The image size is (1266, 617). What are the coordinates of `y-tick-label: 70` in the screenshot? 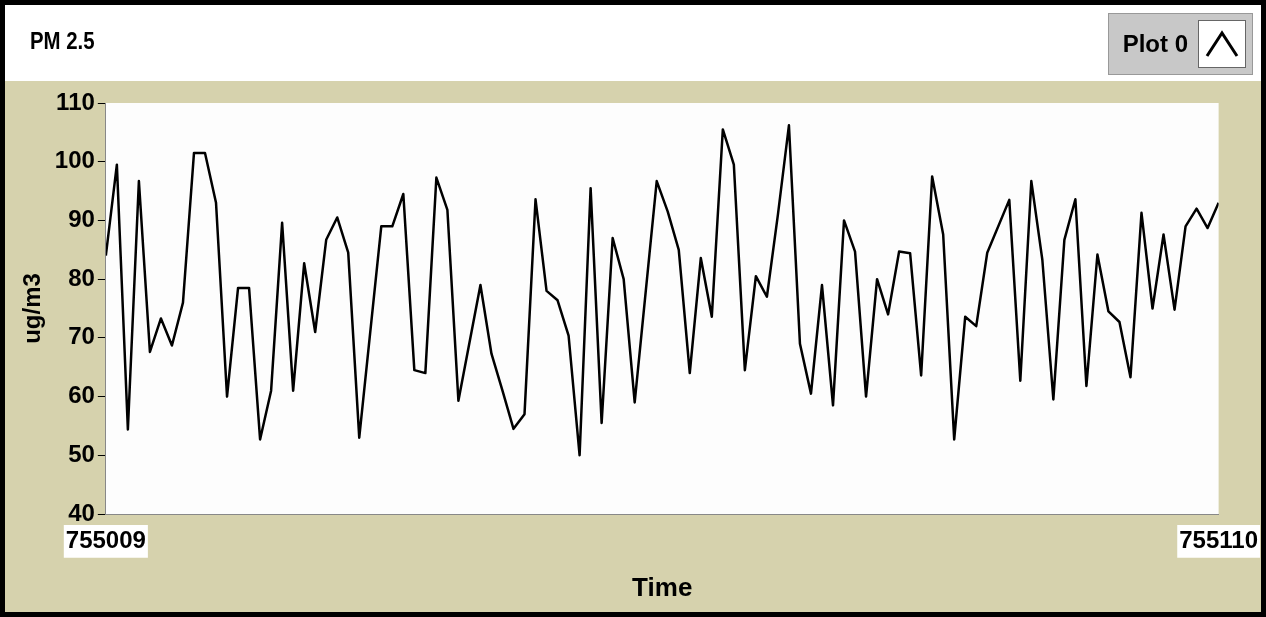 It's located at (81, 336).